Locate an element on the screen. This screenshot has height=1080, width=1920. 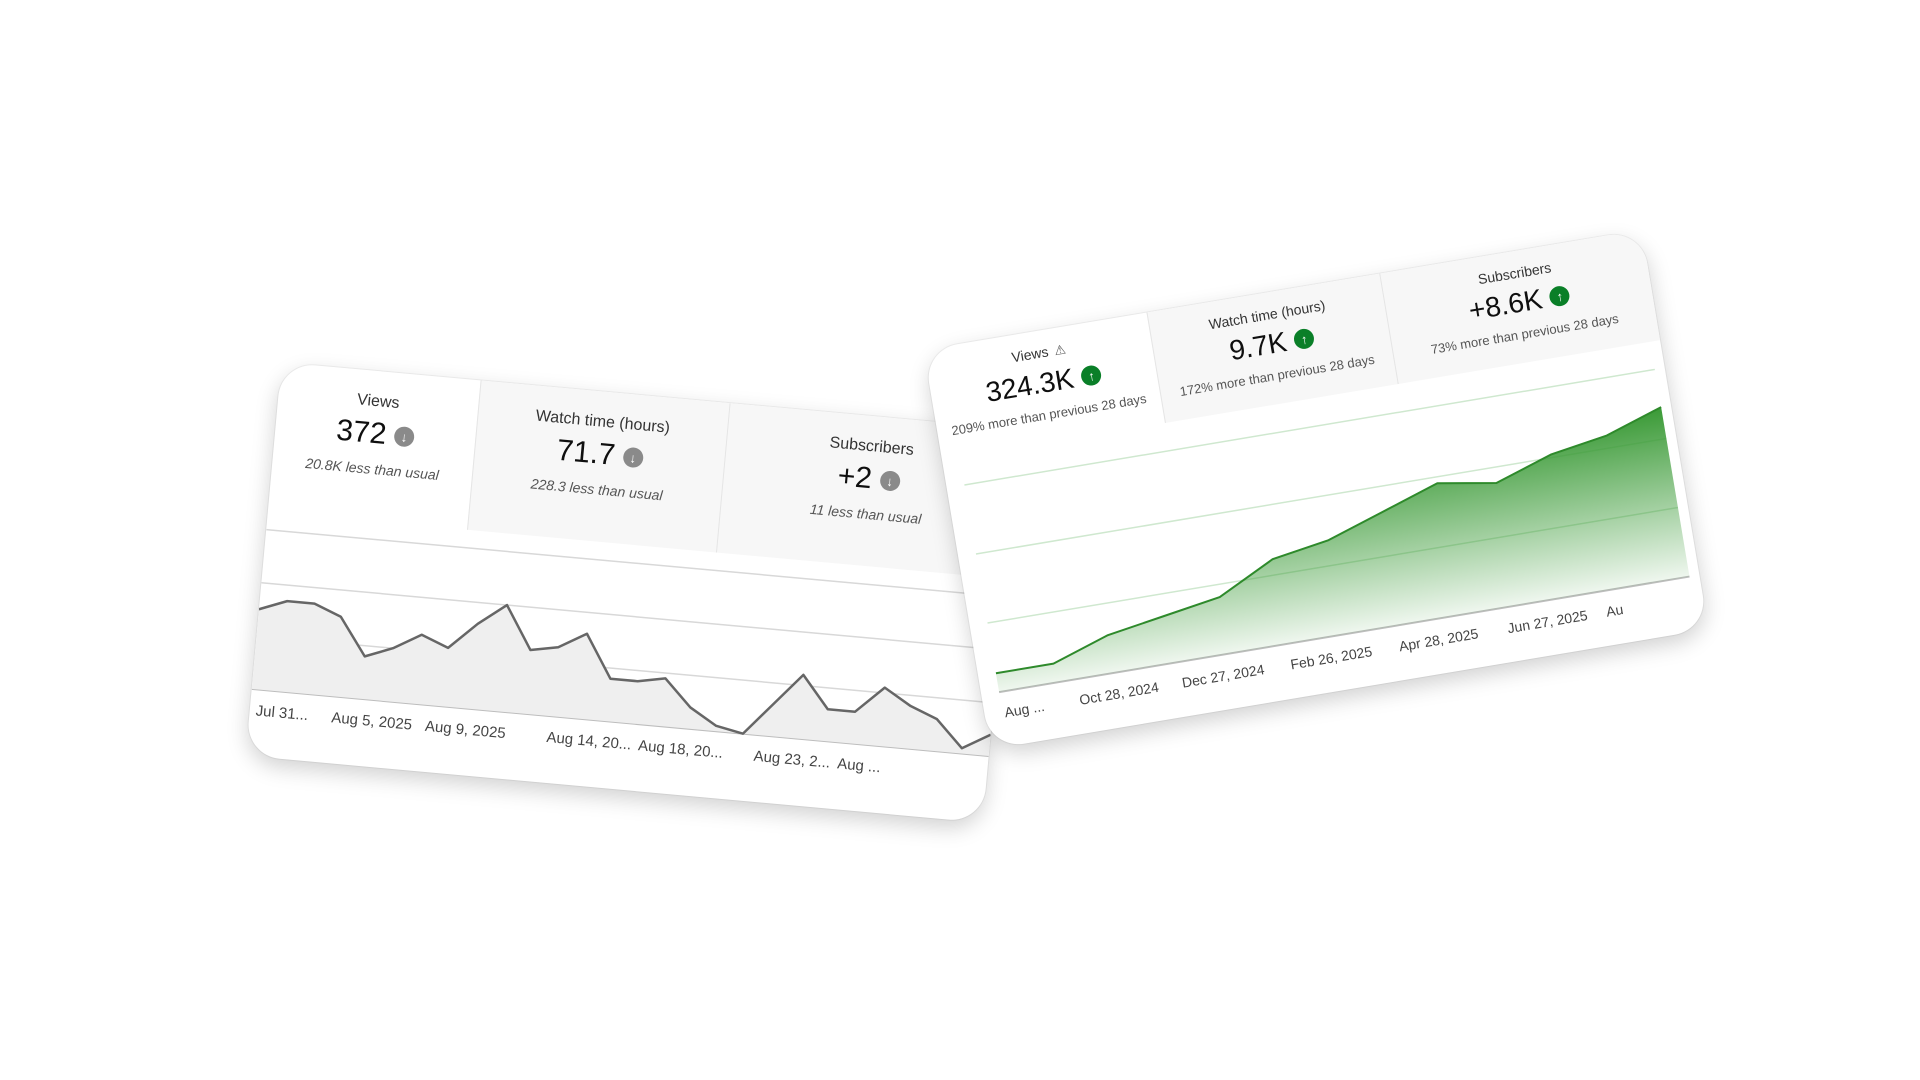
chart-baseline is located at coordinates (1344, 634).